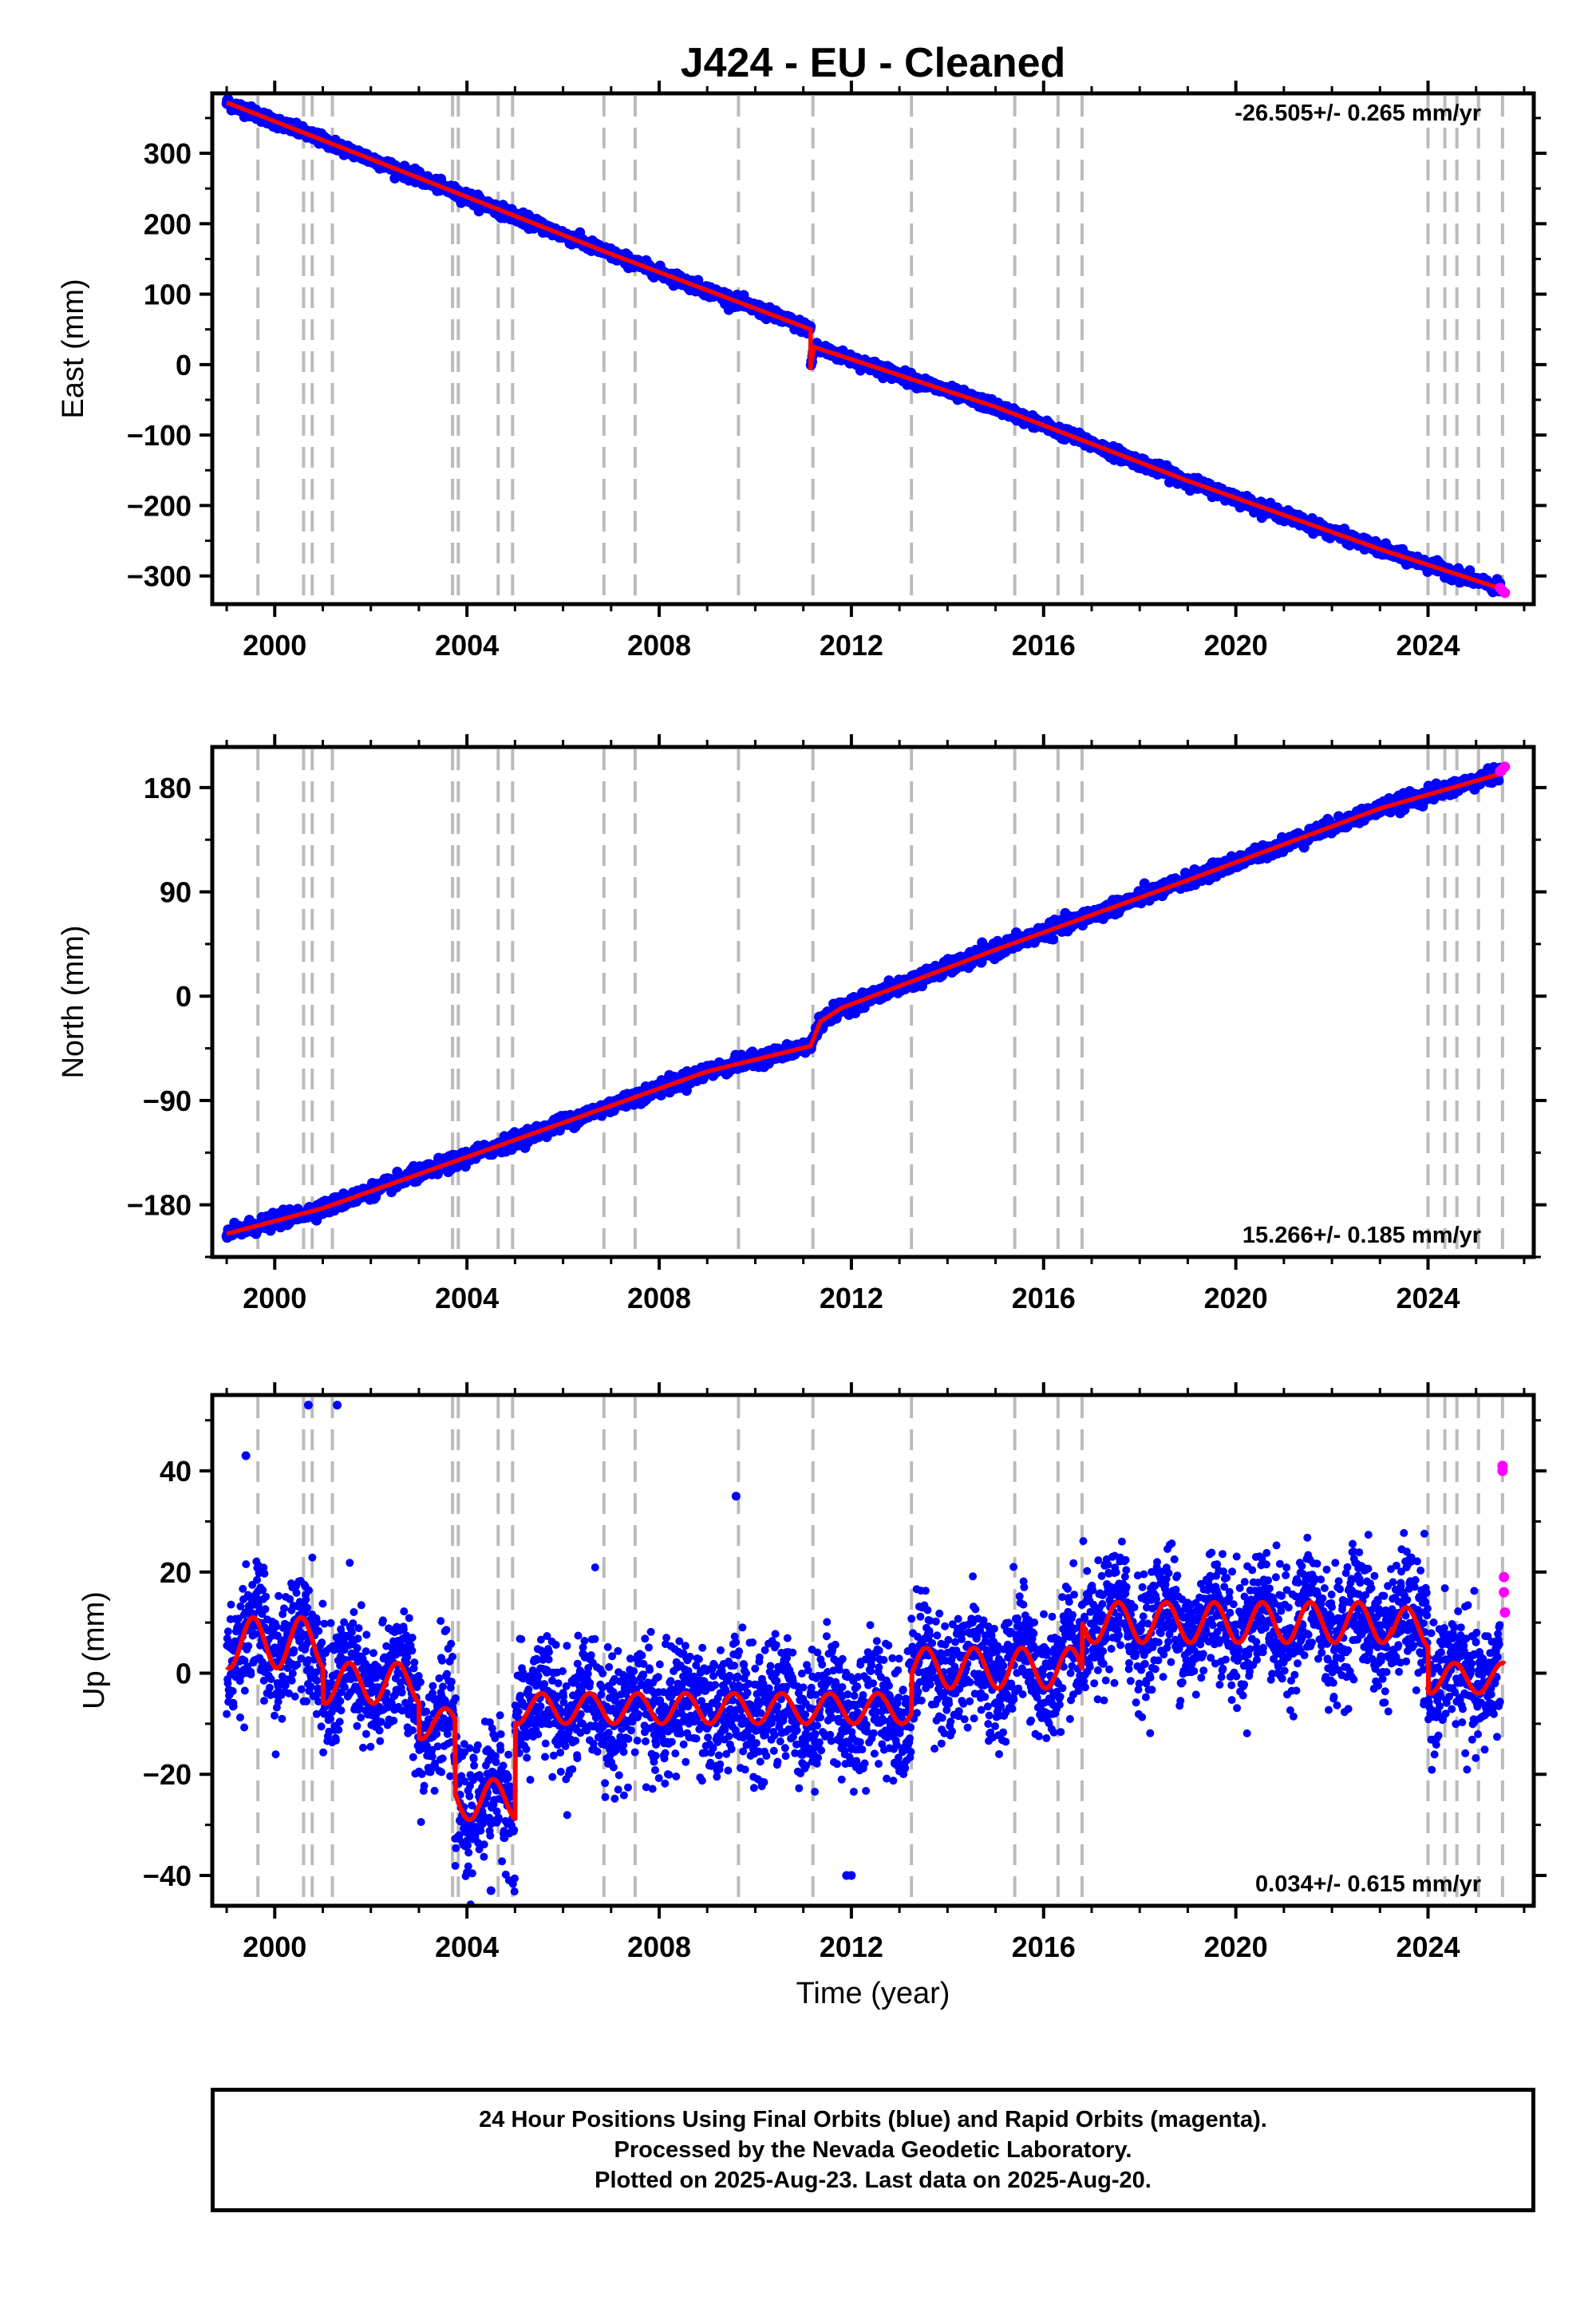  I want to click on y-axis-label: East (mm), so click(73, 348).